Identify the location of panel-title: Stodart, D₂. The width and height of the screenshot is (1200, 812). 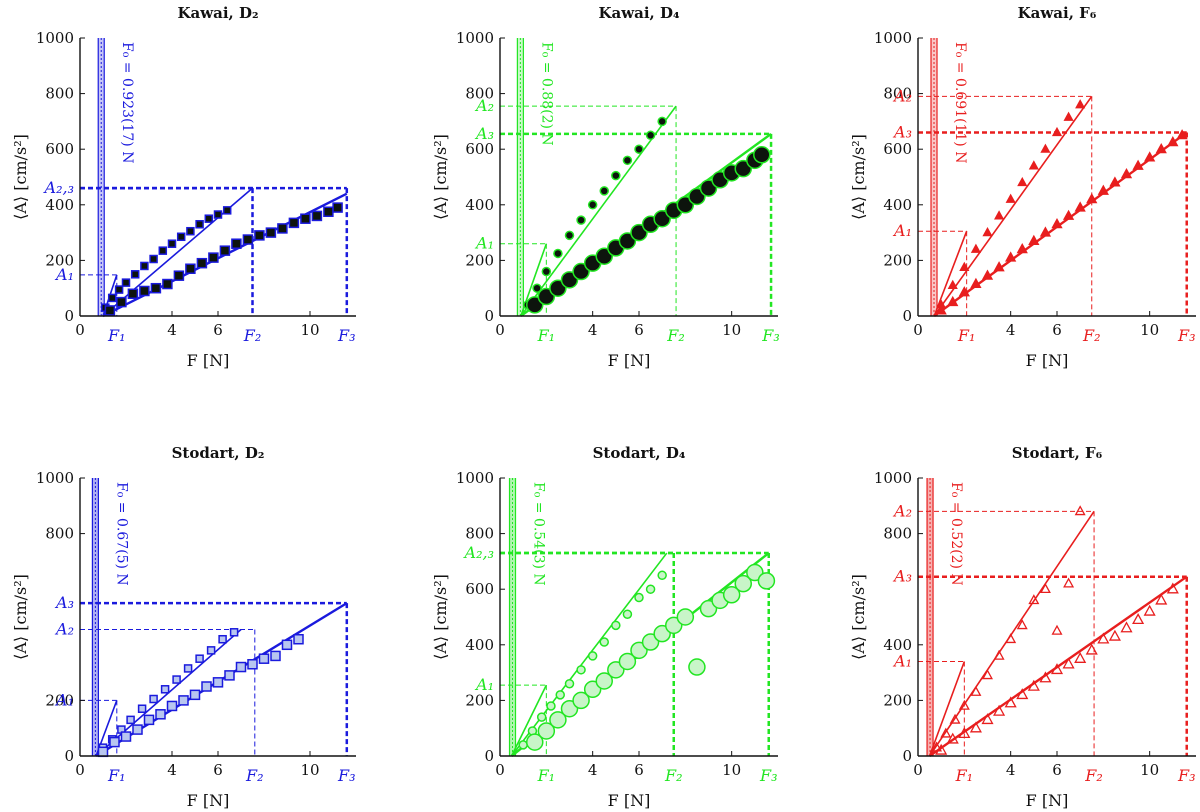
(218, 453).